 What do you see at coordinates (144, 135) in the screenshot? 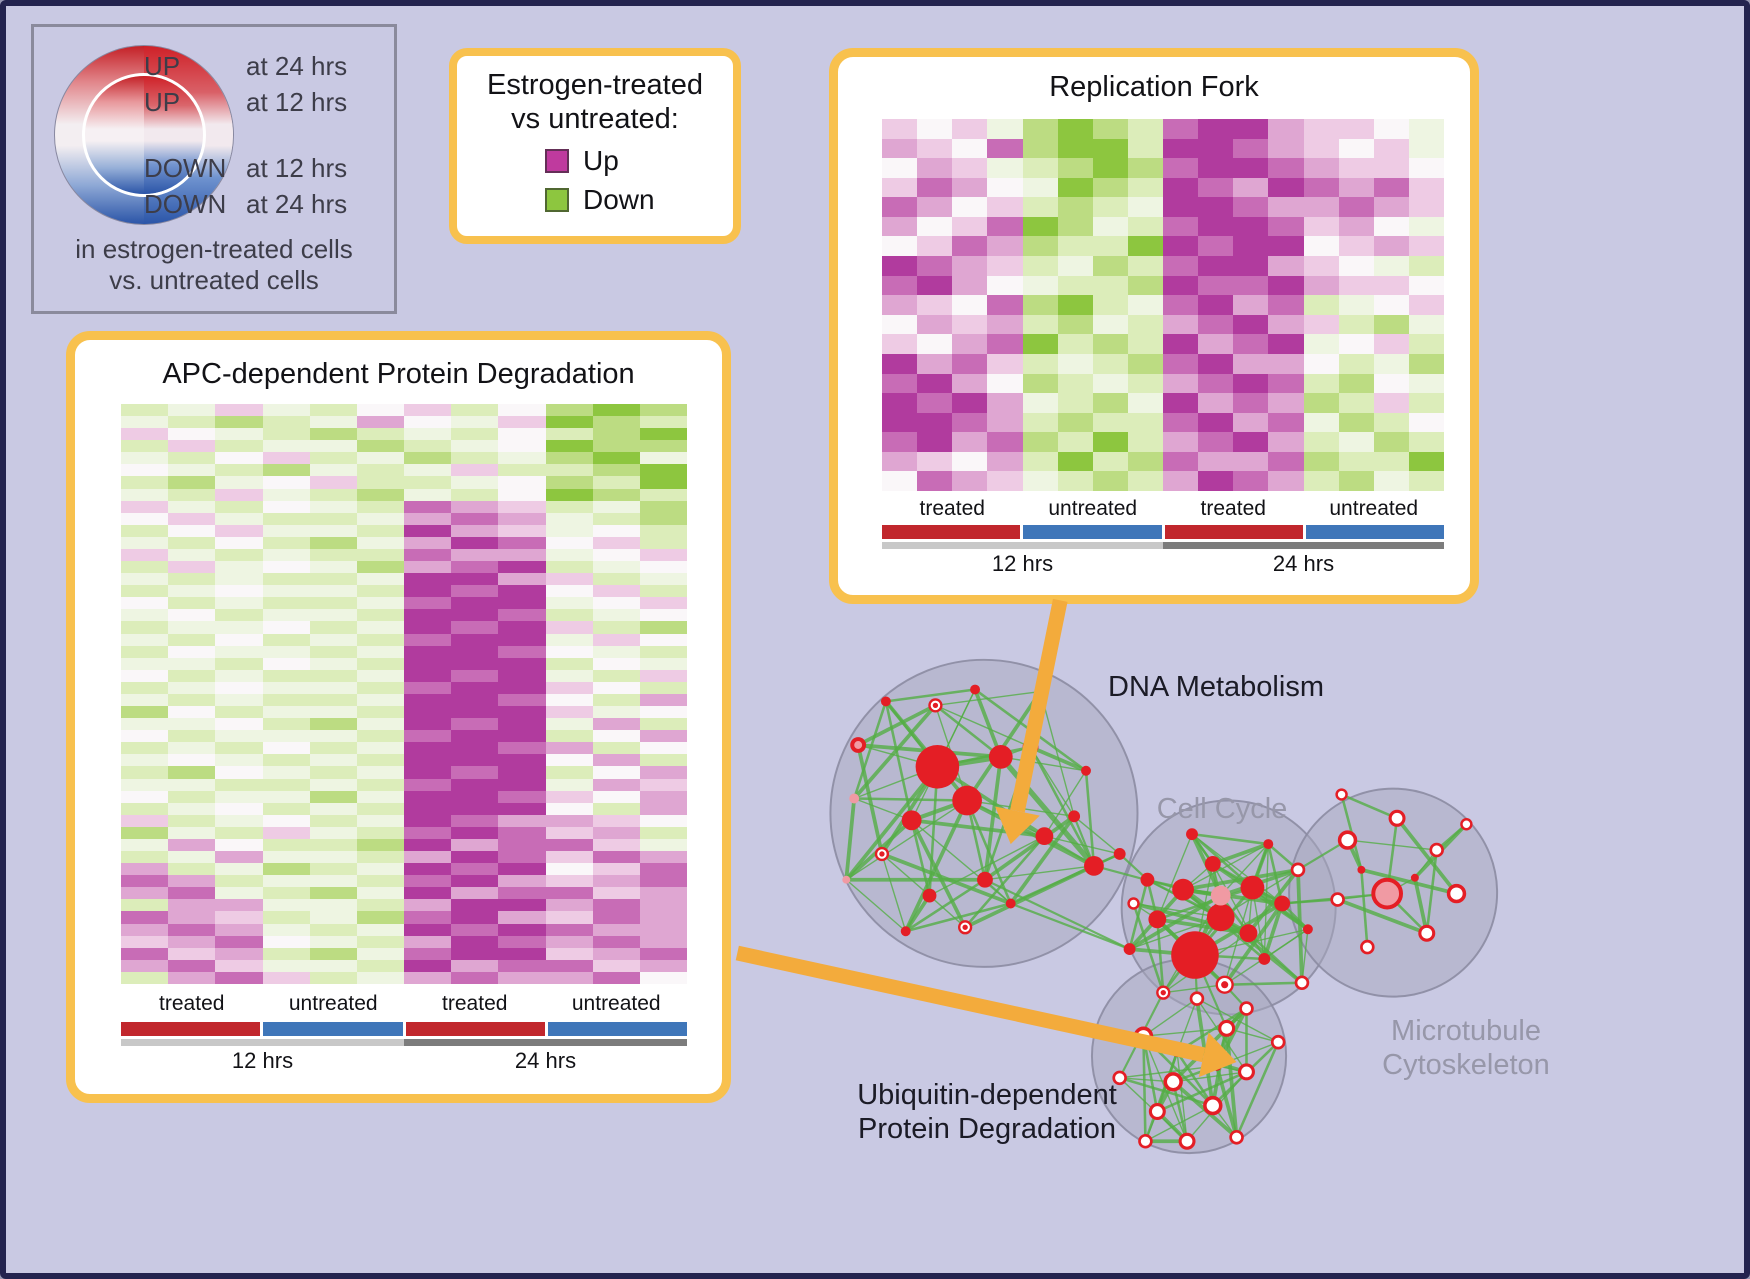
I see `updown-ring-diagram` at bounding box center [144, 135].